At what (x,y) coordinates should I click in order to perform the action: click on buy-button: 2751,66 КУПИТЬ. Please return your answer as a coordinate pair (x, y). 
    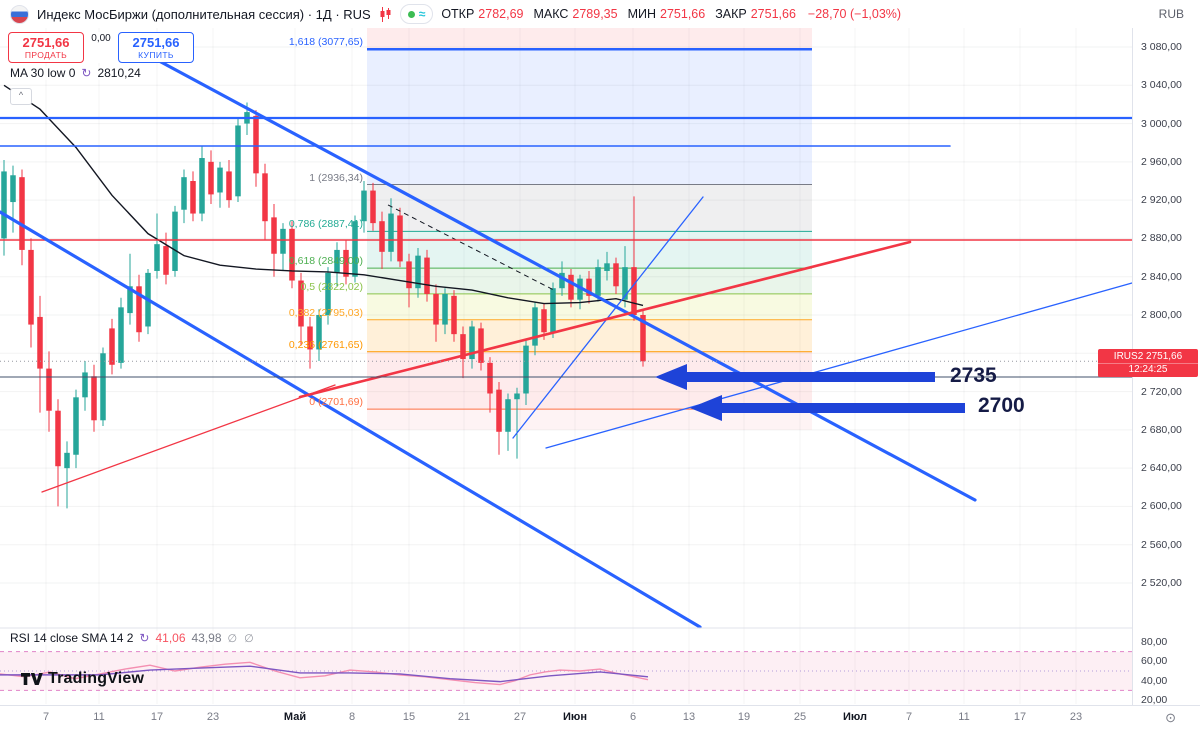
    Looking at the image, I should click on (156, 47).